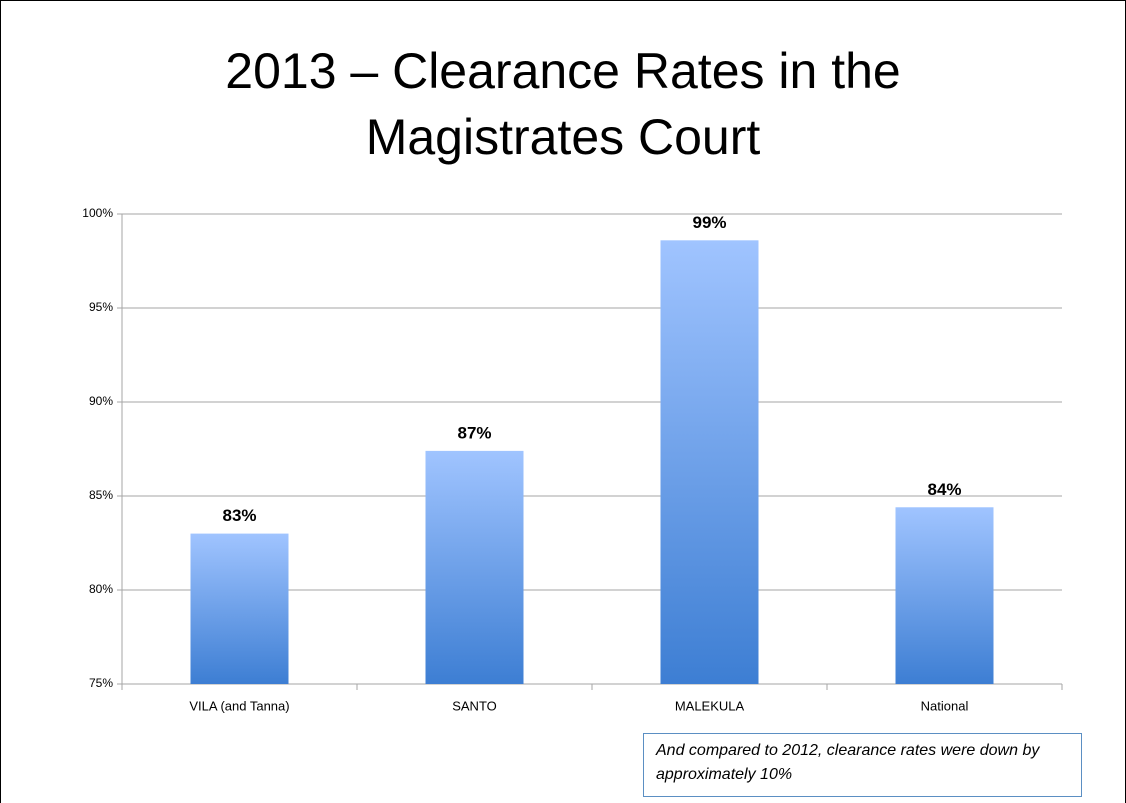  What do you see at coordinates (101, 307) in the screenshot?
I see `y-tick-label: 95%` at bounding box center [101, 307].